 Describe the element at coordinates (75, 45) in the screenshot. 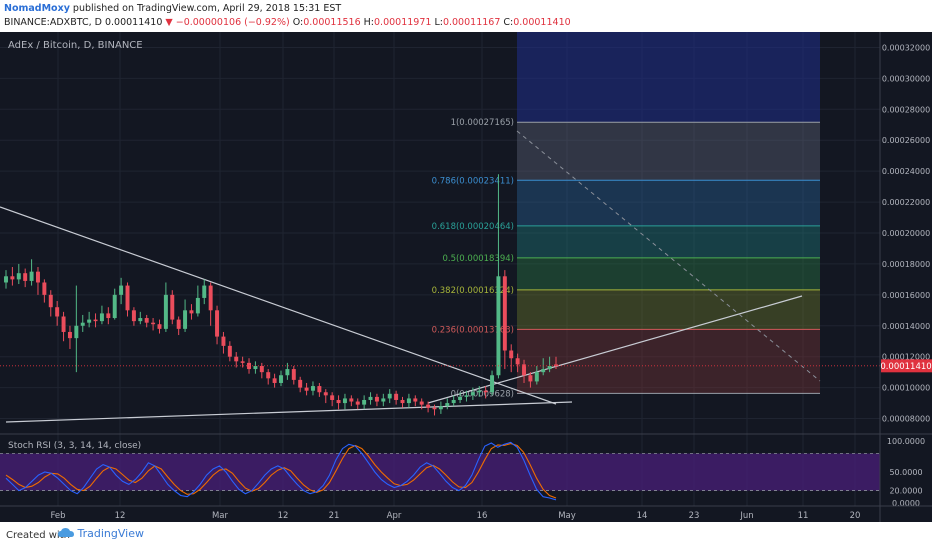

I see `chart-title: AdEx / Bitcoin, D, BINANCE` at that location.